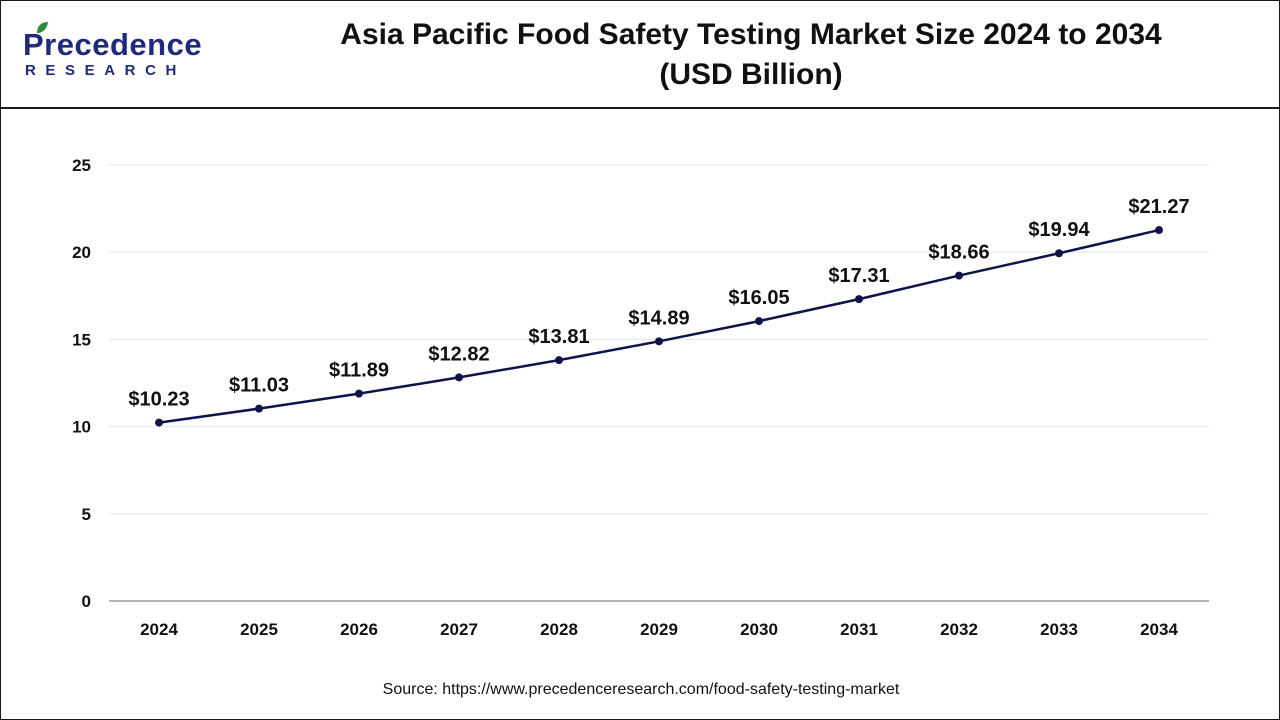 The width and height of the screenshot is (1280, 720). What do you see at coordinates (158, 400) in the screenshot?
I see `data-label: $10.23` at bounding box center [158, 400].